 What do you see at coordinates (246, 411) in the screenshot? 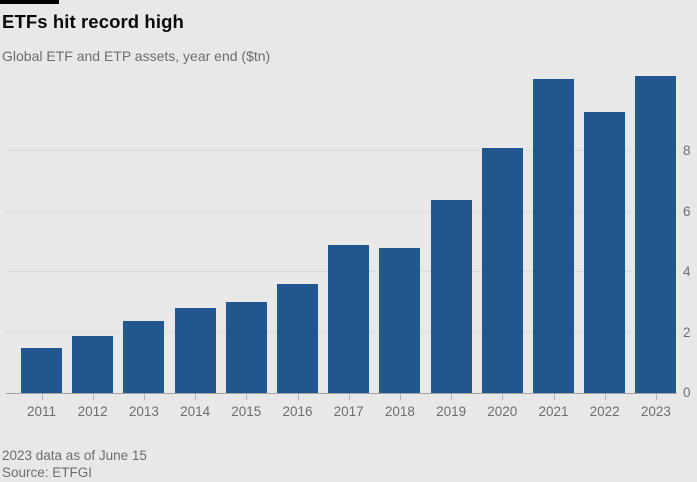
I see `x-axis-label-2015: 2015` at bounding box center [246, 411].